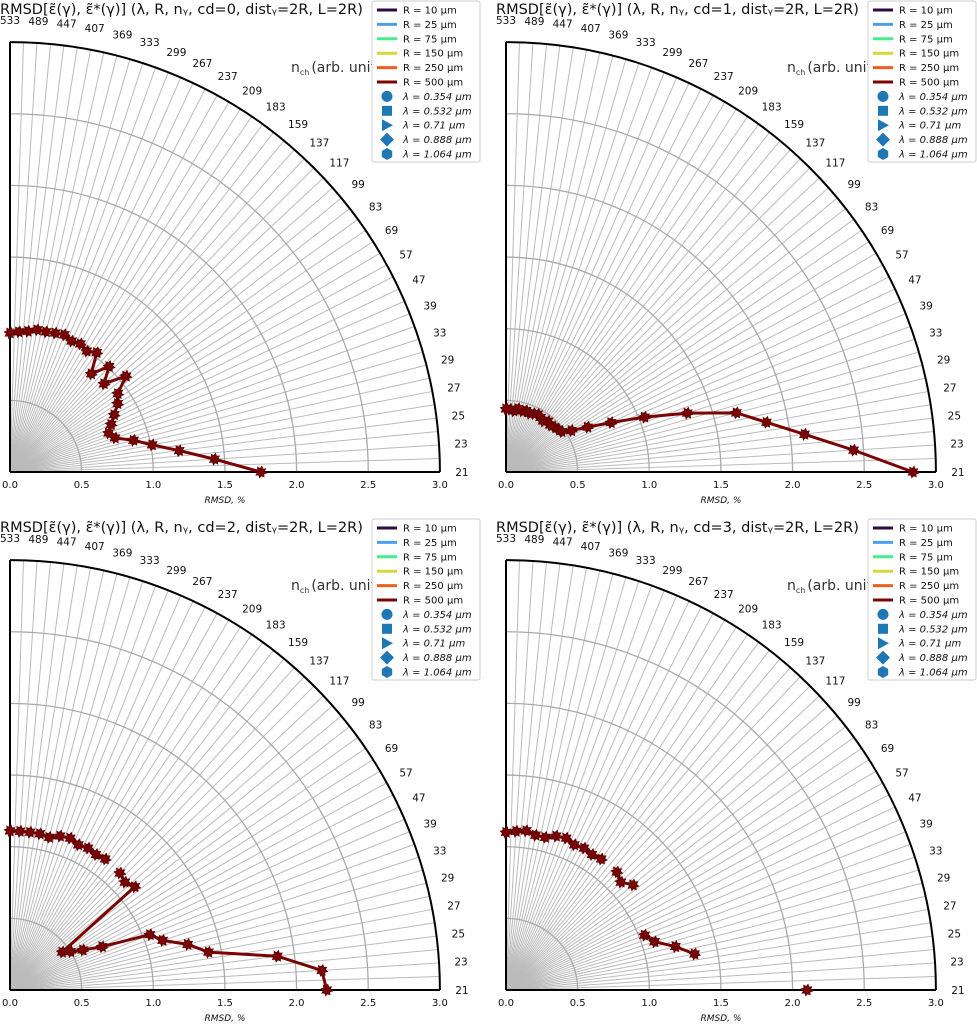  I want to click on nch-tick-label: 33, so click(935, 333).